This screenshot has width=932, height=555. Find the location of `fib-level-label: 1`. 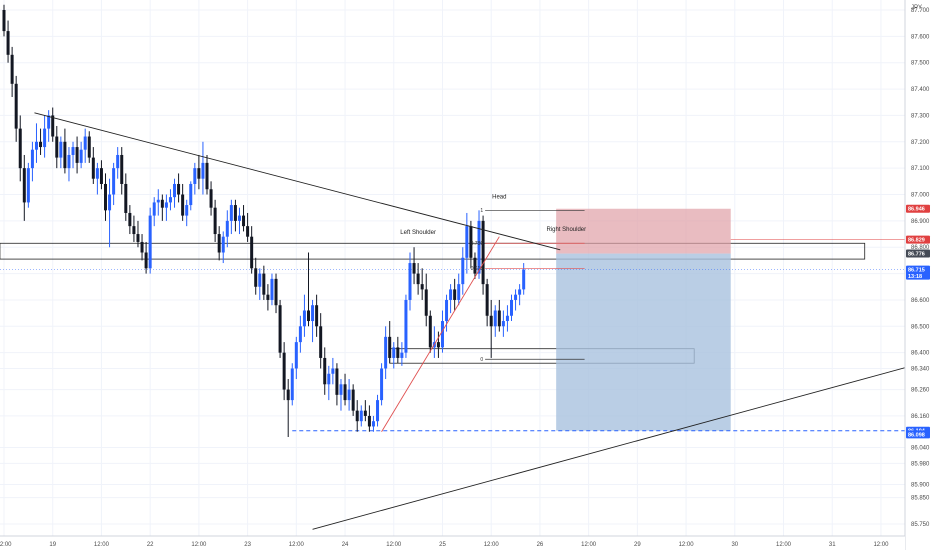

fib-level-label: 1 is located at coordinates (481, 211).